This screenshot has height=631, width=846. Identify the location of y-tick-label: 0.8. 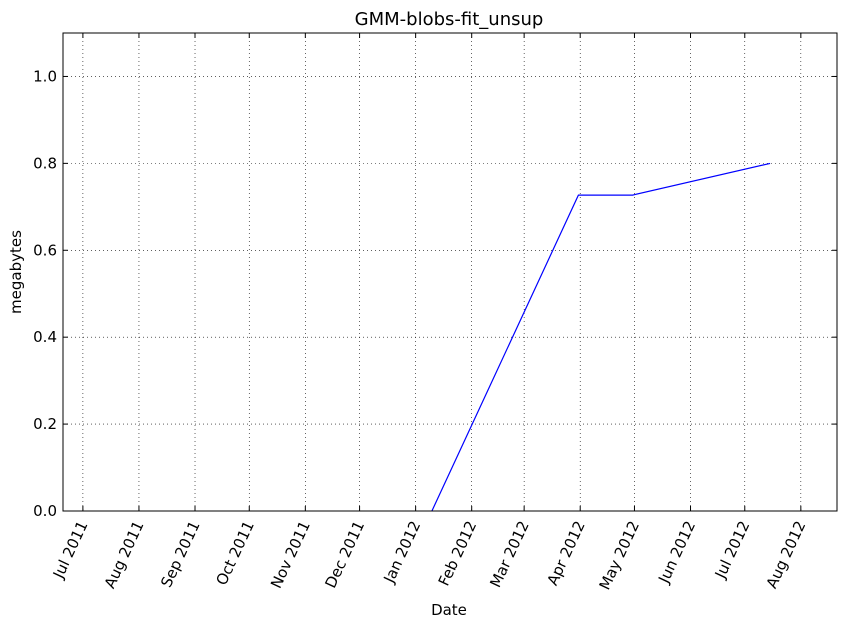
(45, 163).